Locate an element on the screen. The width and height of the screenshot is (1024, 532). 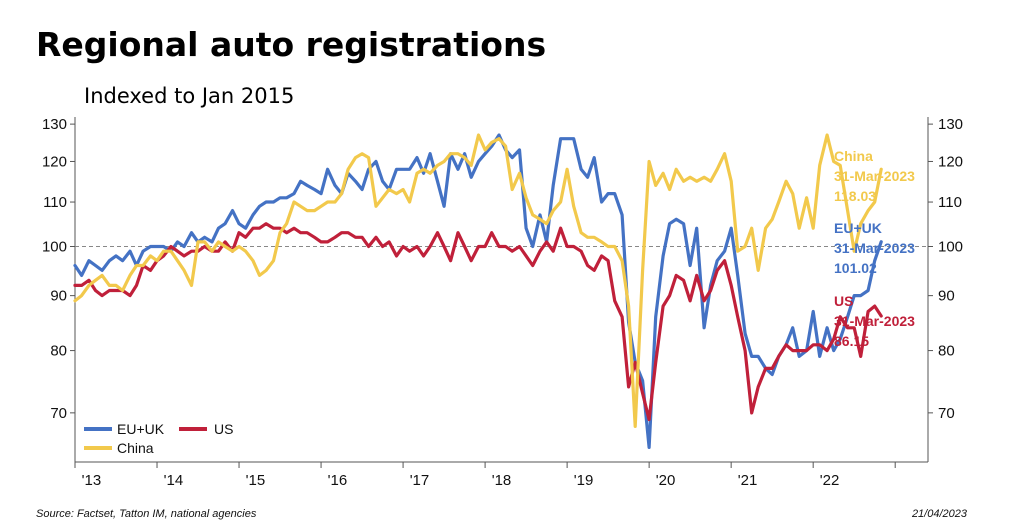
chart-subtitle: Indexed to Jan 2015 is located at coordinates (189, 96).